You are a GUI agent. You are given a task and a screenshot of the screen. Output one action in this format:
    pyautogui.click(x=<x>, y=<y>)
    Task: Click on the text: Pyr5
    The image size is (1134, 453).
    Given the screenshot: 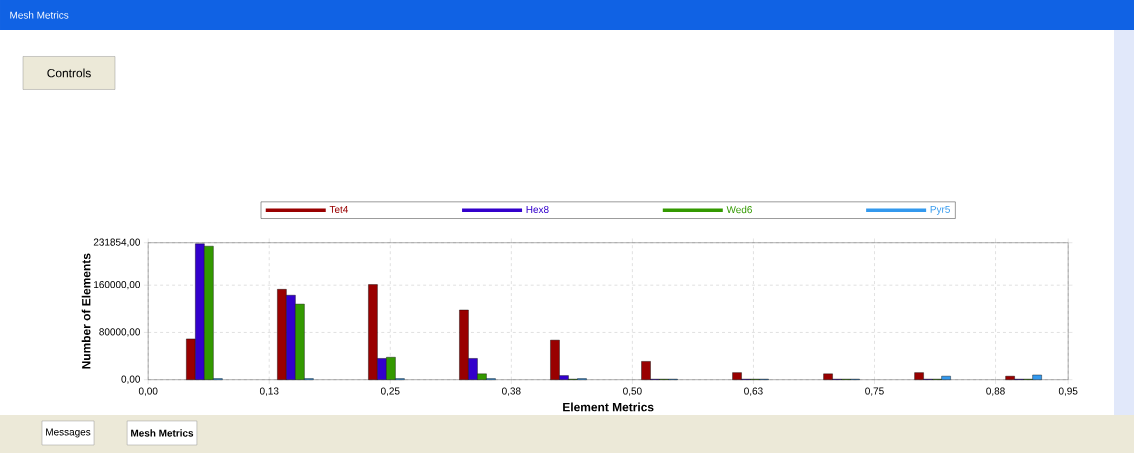 What is the action you would take?
    pyautogui.click(x=940, y=210)
    